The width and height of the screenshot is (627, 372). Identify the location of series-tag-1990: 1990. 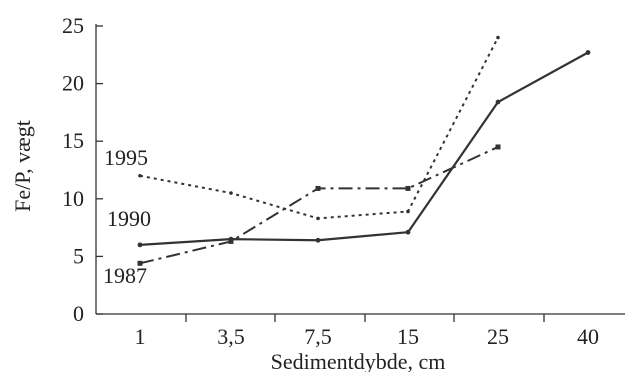
(129, 218).